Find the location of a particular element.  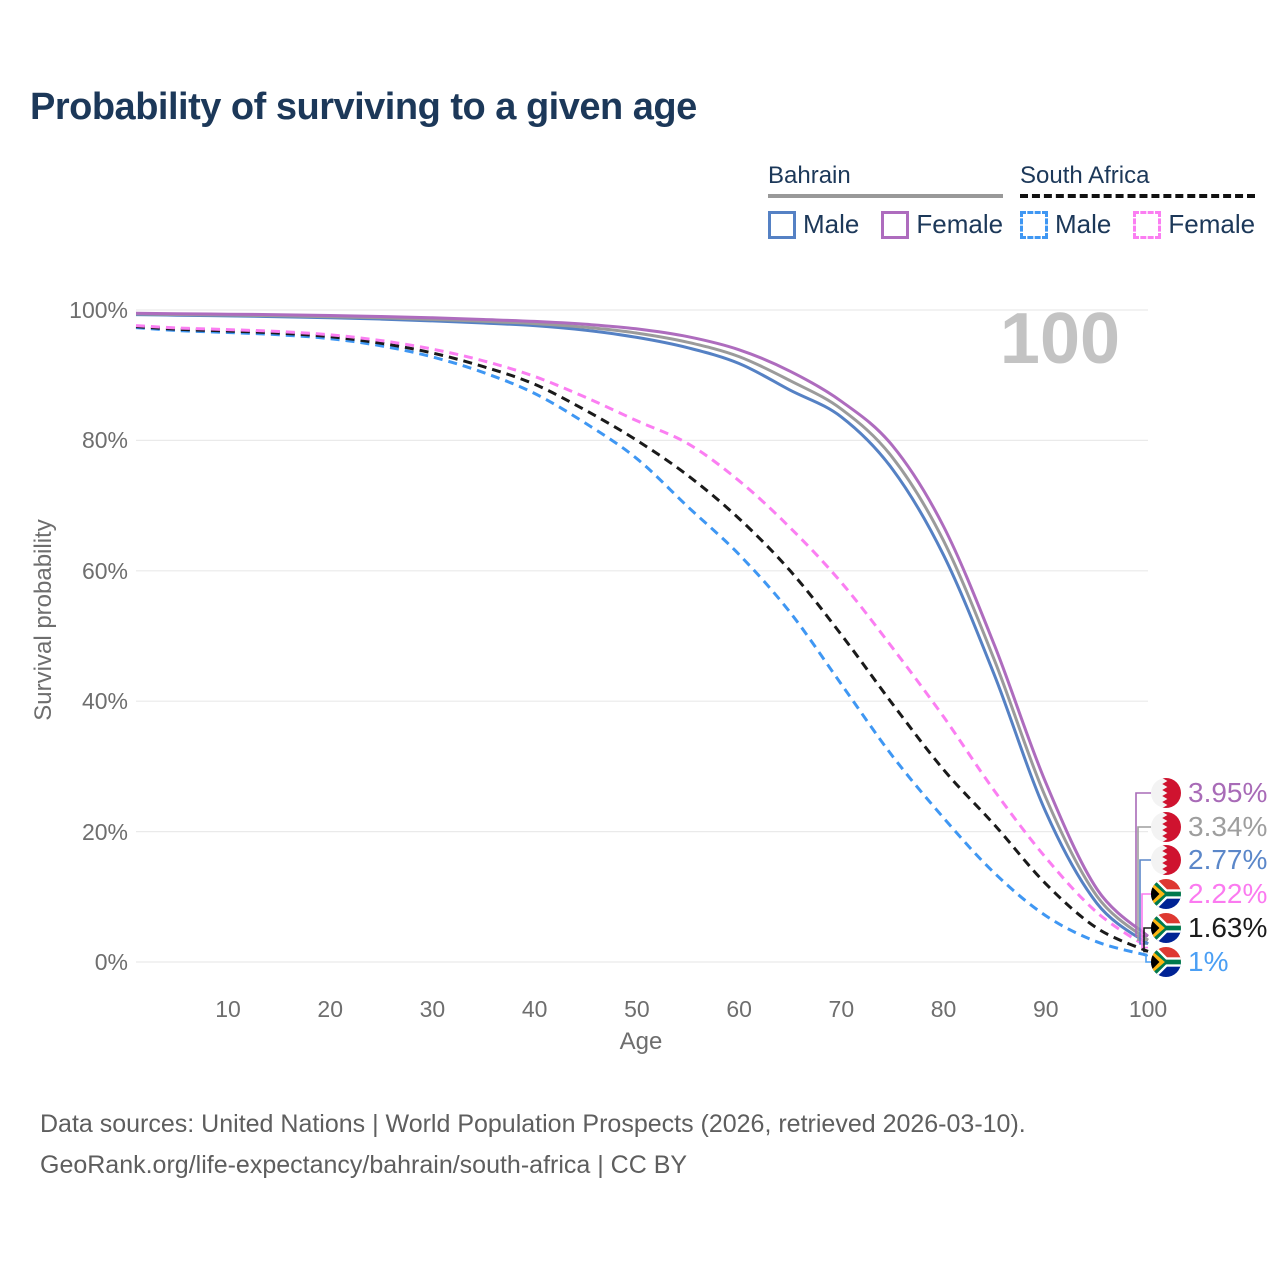

end-label-row: 2.77% is located at coordinates (1209, 860).